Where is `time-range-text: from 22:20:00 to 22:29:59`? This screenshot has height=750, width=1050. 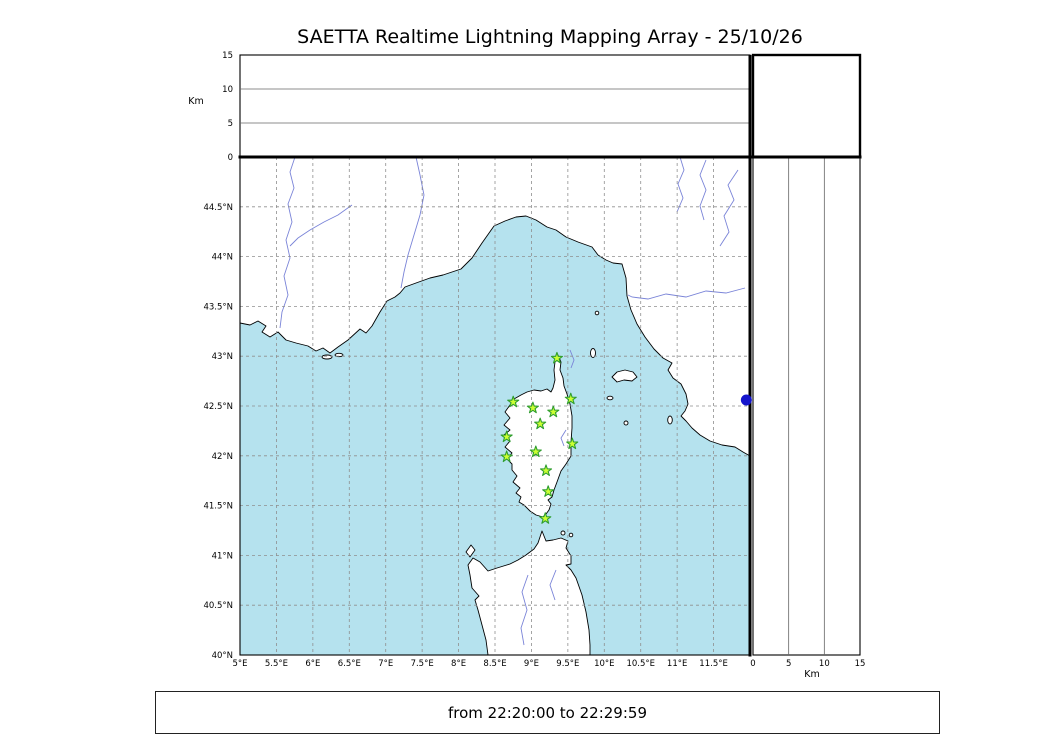
time-range-text: from 22:20:00 to 22:29:59 is located at coordinates (547, 712).